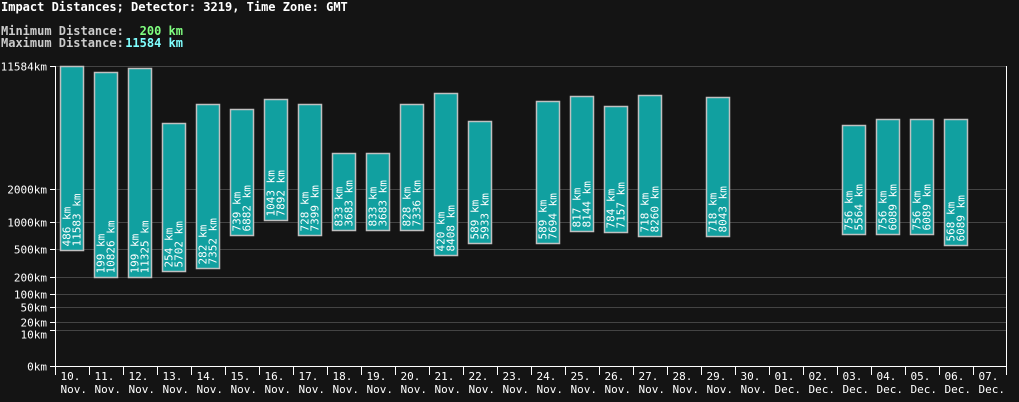 This screenshot has width=1019, height=402. What do you see at coordinates (161, 31) in the screenshot?
I see `min-distance-value: 200 km` at bounding box center [161, 31].